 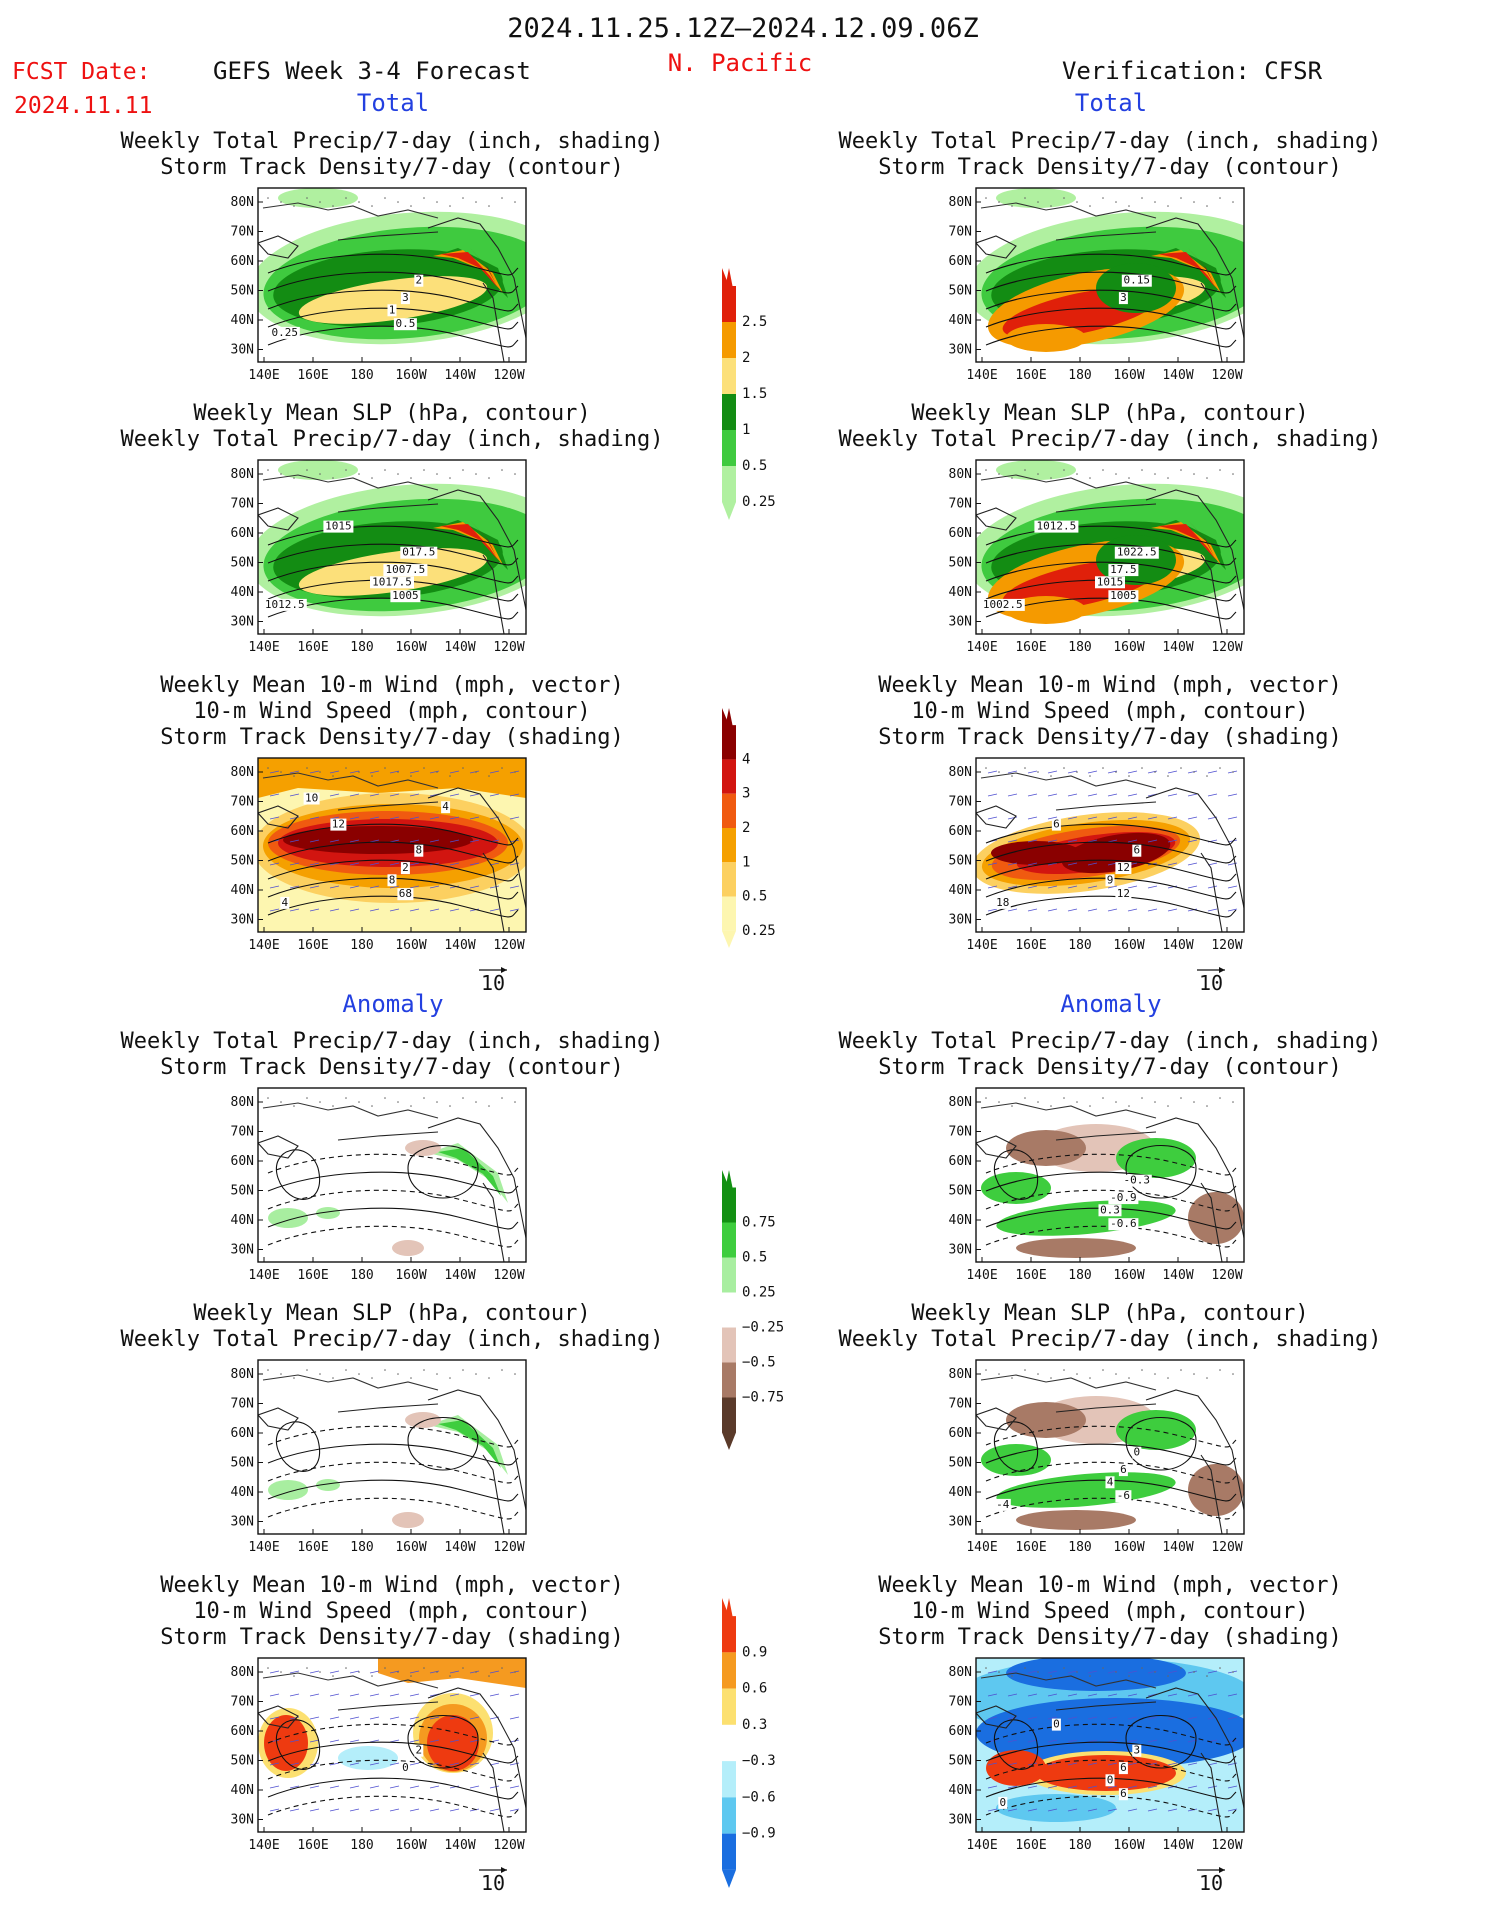 I want to click on lat-tick-label: 60N, so click(x=960, y=831).